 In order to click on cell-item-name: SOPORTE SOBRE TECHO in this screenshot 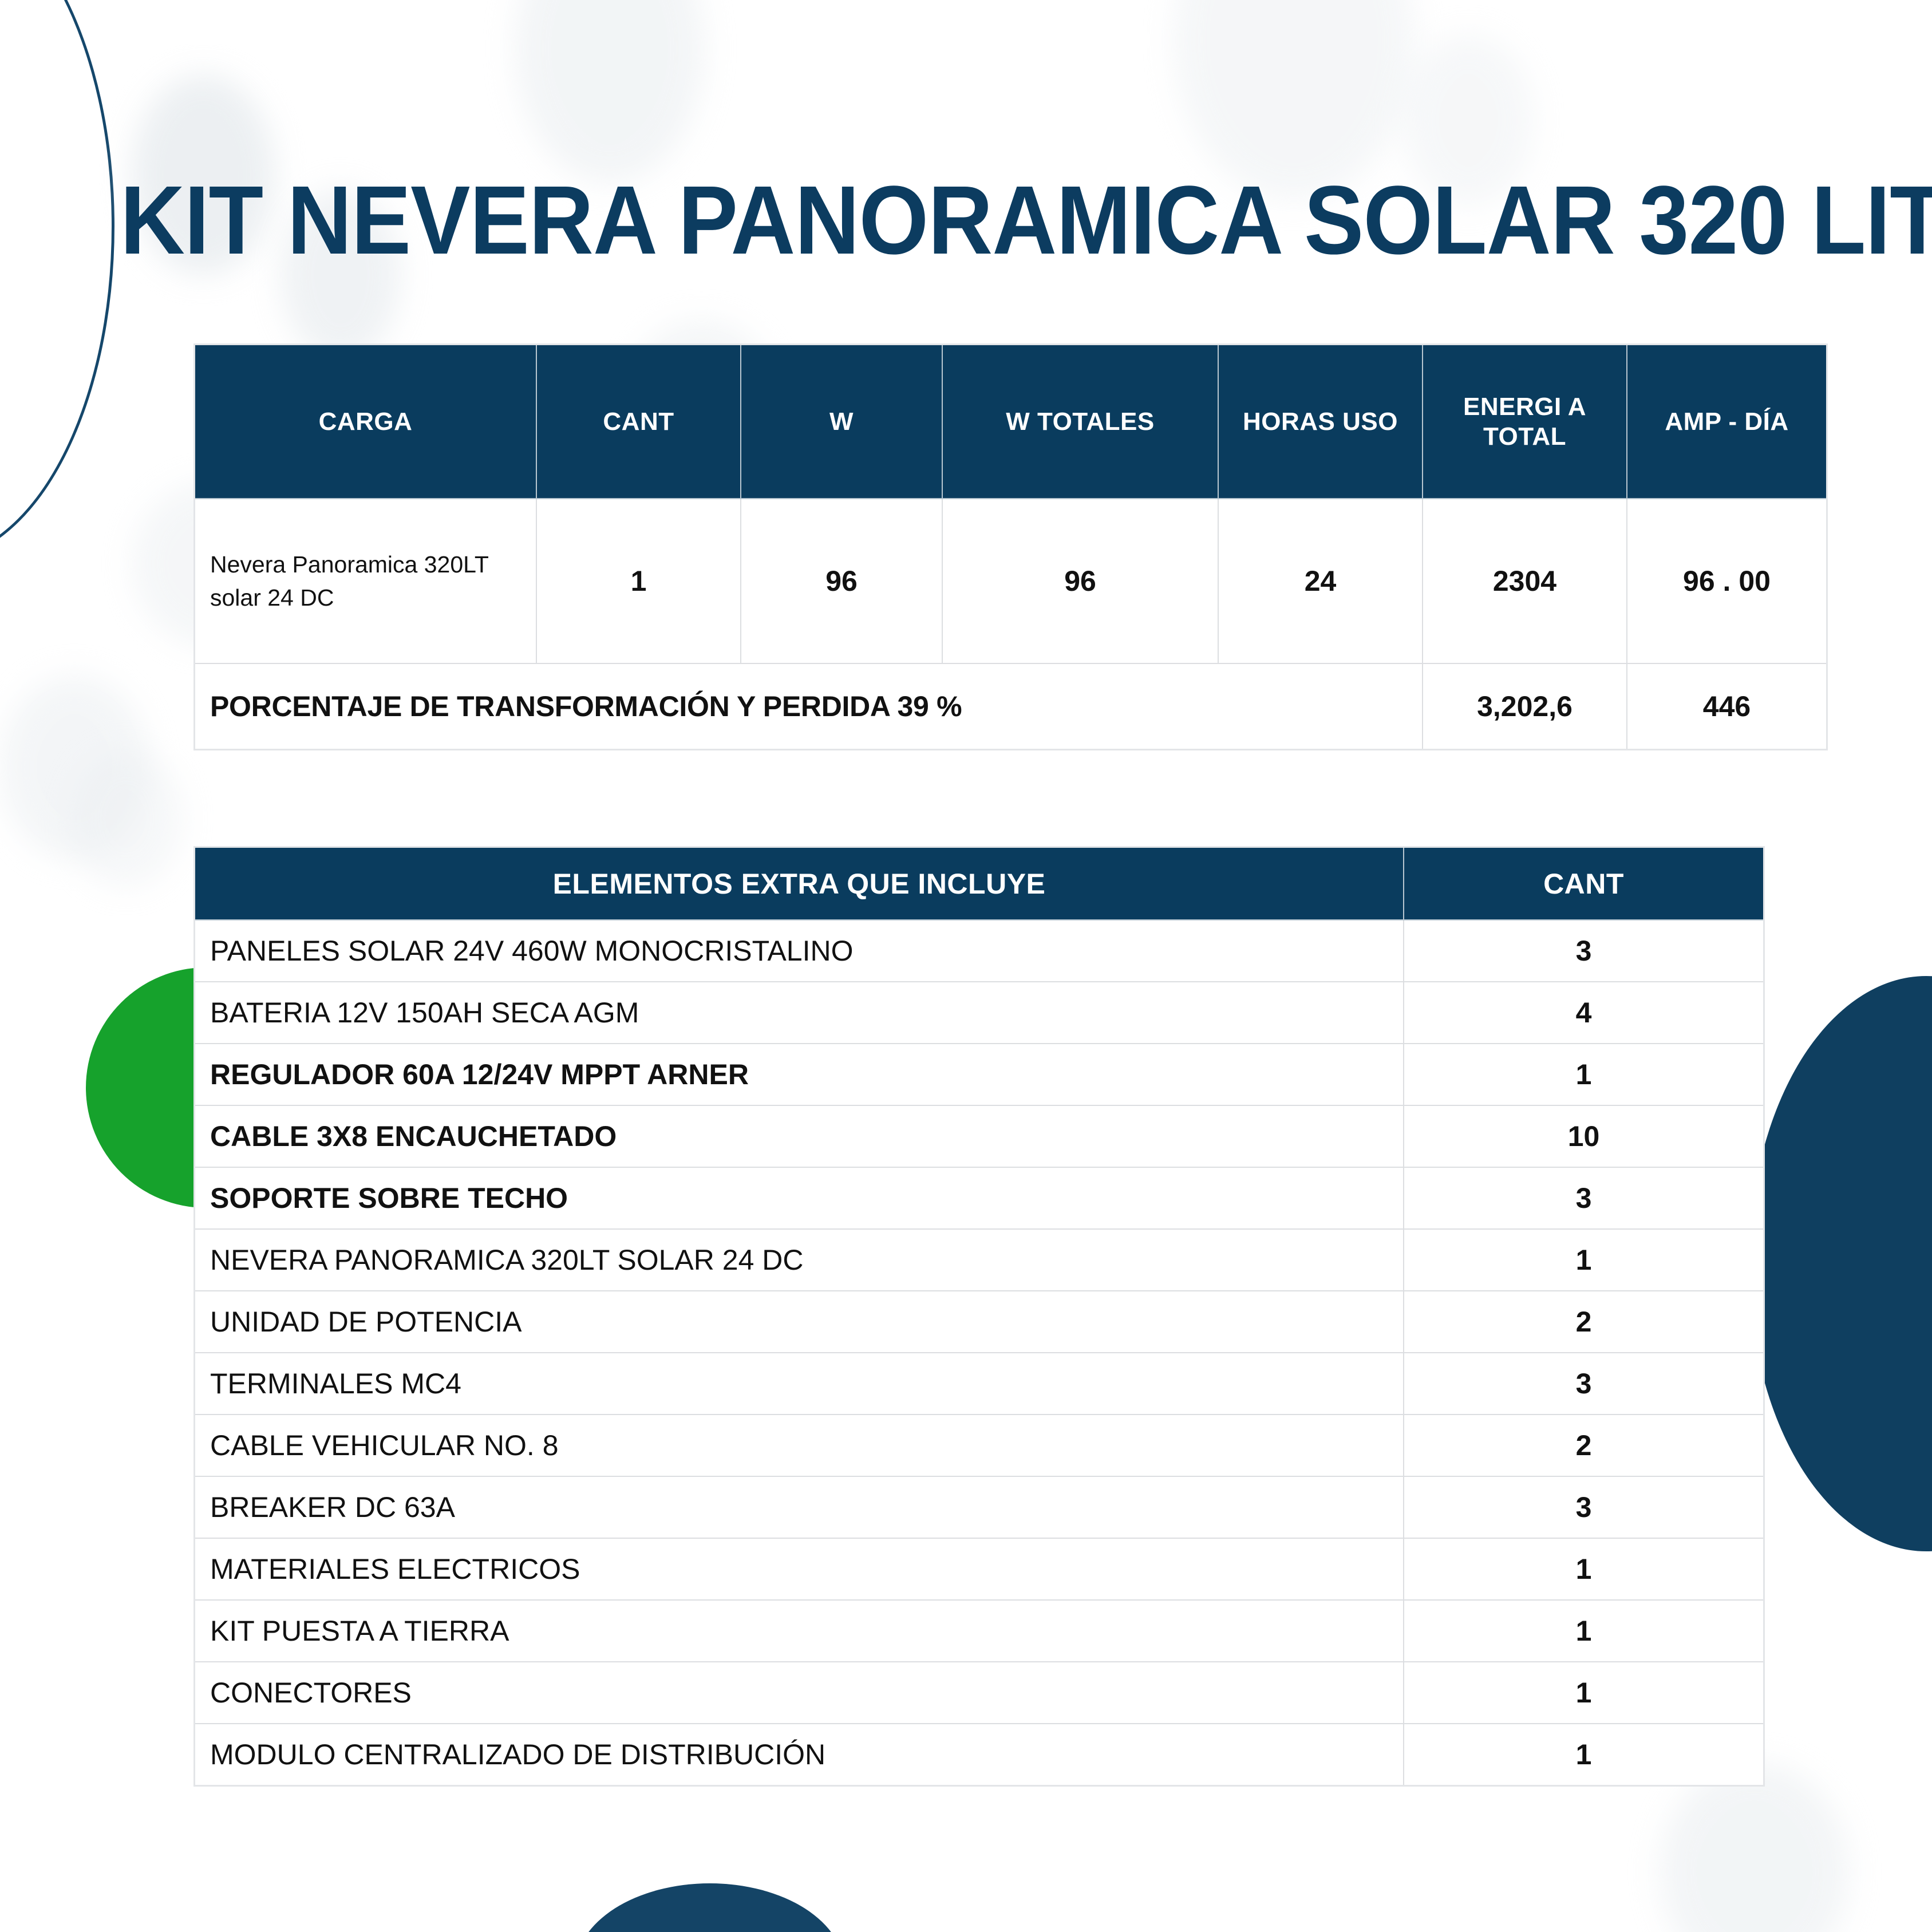, I will do `click(798, 1198)`.